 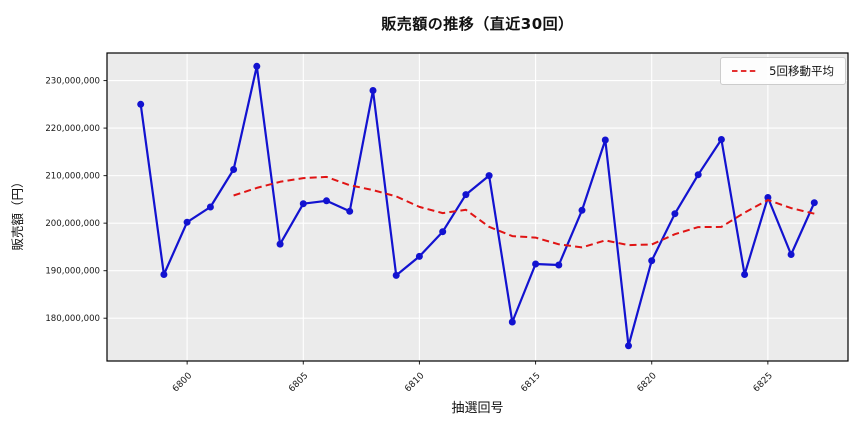 What do you see at coordinates (763, 382) in the screenshot?
I see `svg-text: 6825` at bounding box center [763, 382].